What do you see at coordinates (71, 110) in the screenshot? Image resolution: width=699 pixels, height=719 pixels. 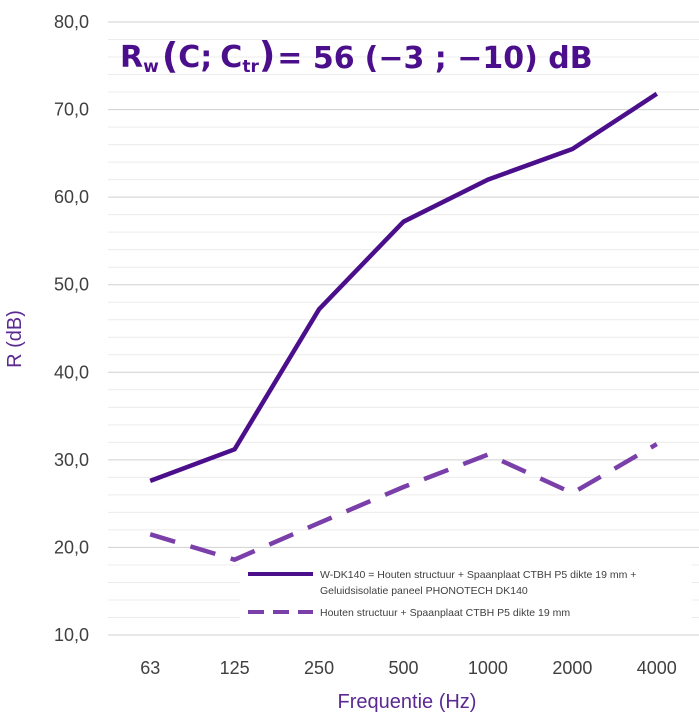 I see `y-tick-label: 70,0` at bounding box center [71, 110].